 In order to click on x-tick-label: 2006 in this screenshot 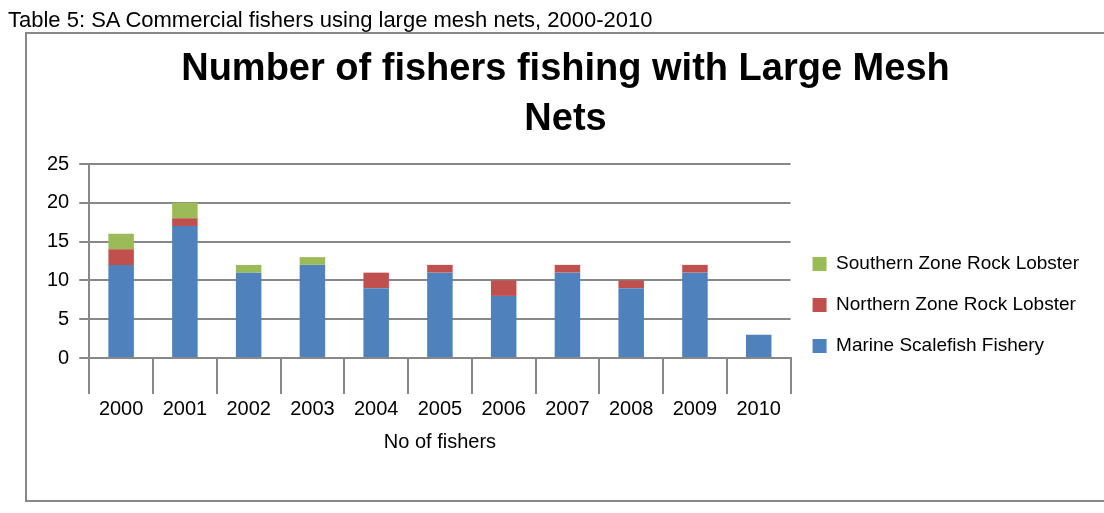, I will do `click(503, 407)`.